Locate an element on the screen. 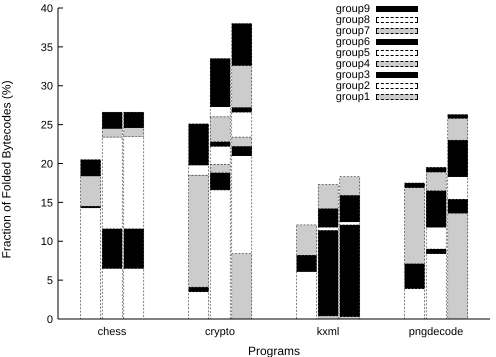 The image size is (496, 357). y-tick-label: 5 is located at coordinates (49, 281).